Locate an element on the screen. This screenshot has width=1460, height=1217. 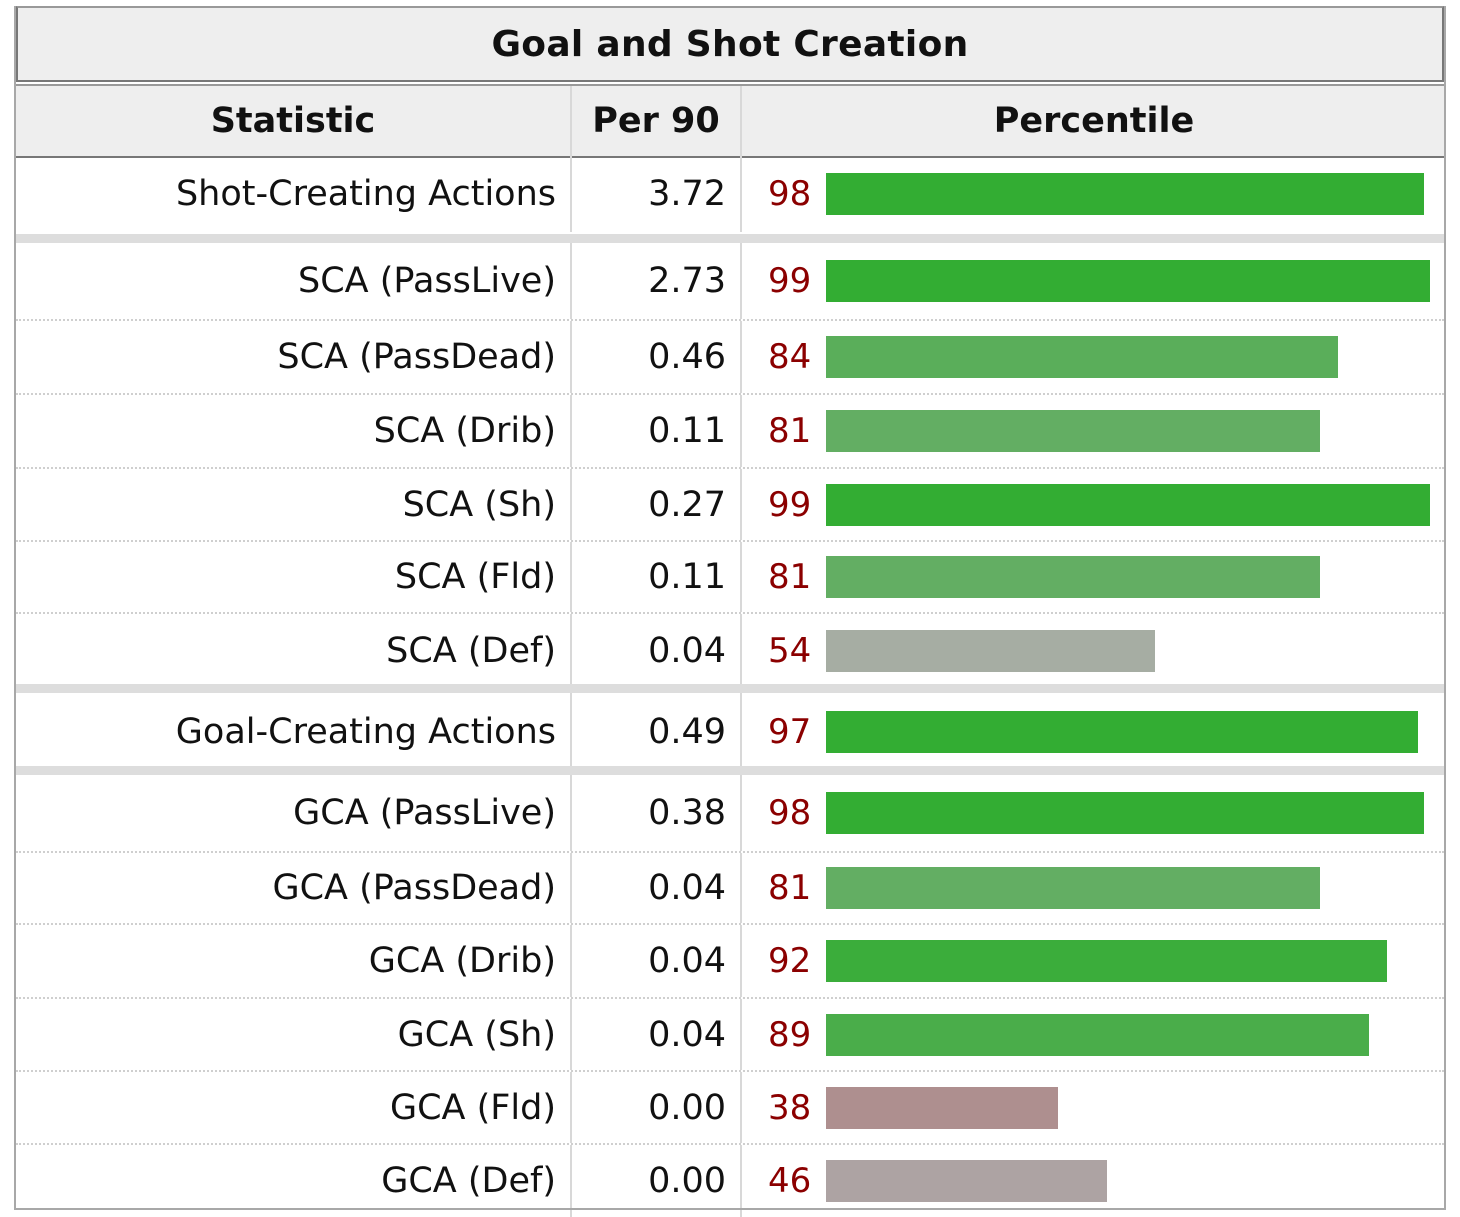
statistic-cell: GCA (Sh) is located at coordinates (294, 1034).